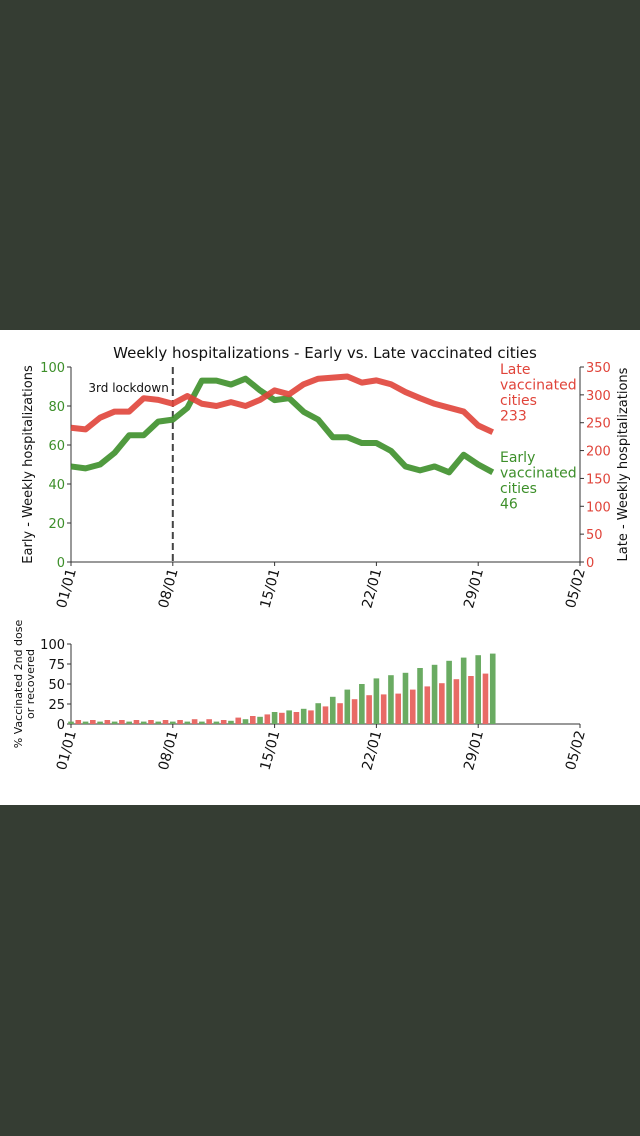 This screenshot has width=640, height=1136. What do you see at coordinates (56, 407) in the screenshot?
I see `y-left-tick-label: 80` at bounding box center [56, 407].